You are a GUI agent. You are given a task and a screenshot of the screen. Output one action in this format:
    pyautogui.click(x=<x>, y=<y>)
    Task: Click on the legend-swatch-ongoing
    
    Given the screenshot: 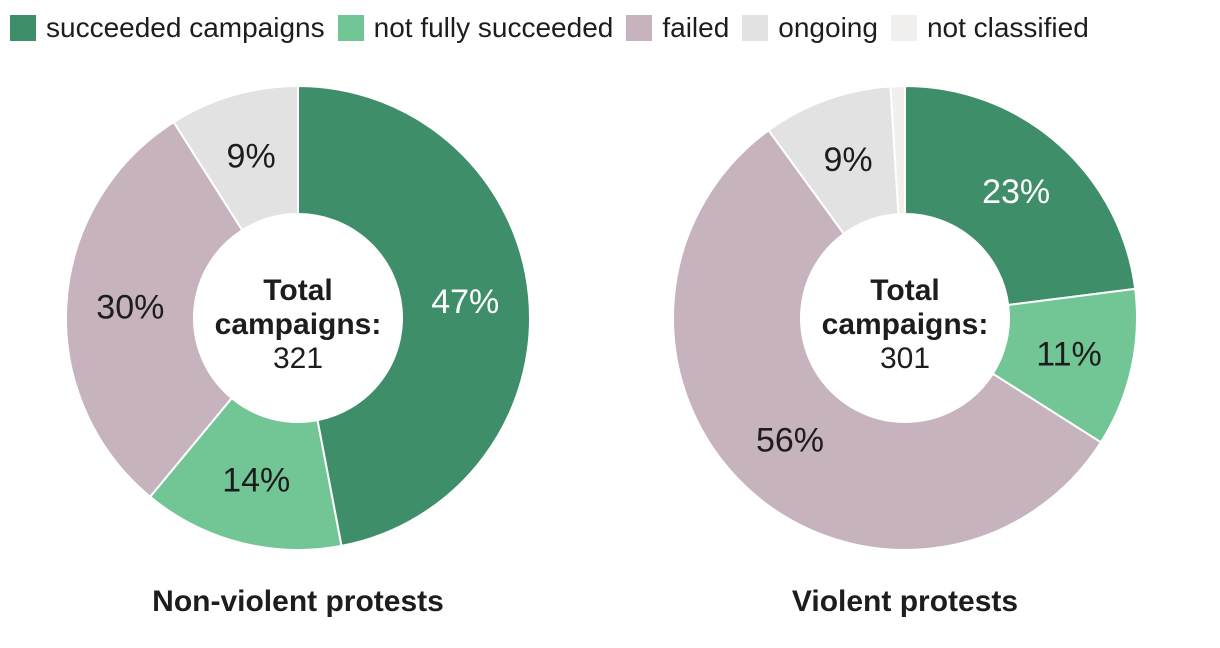 What is the action you would take?
    pyautogui.click(x=755, y=28)
    